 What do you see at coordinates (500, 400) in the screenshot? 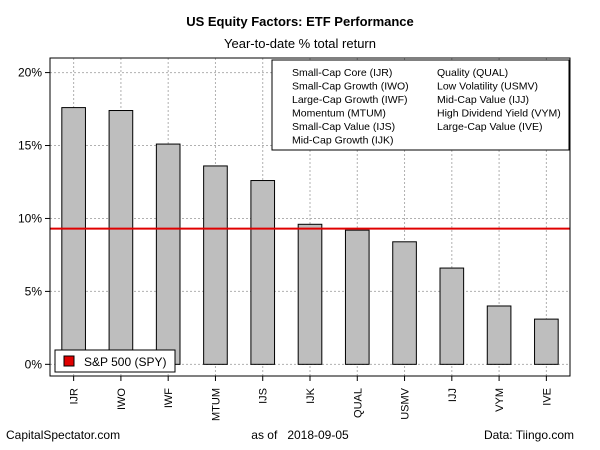
I see `x-tick-label: VYM` at bounding box center [500, 400].